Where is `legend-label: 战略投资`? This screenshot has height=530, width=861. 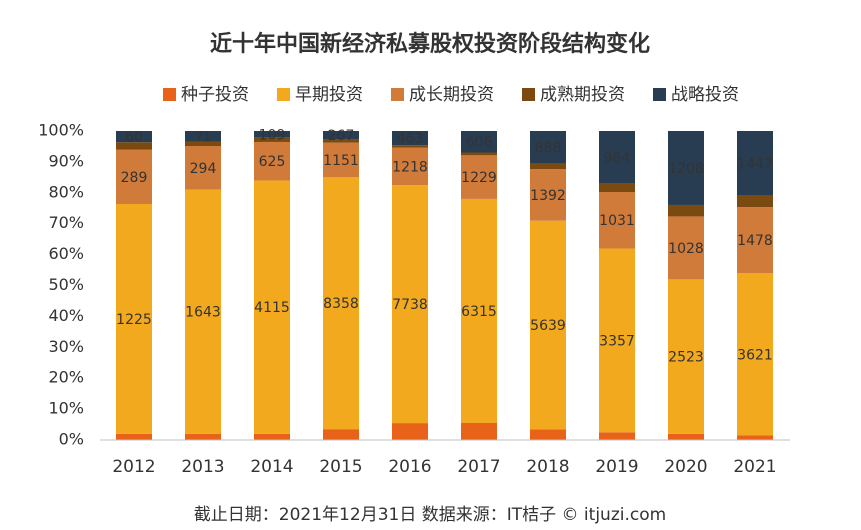
legend-label: 战略投资 is located at coordinates (705, 95).